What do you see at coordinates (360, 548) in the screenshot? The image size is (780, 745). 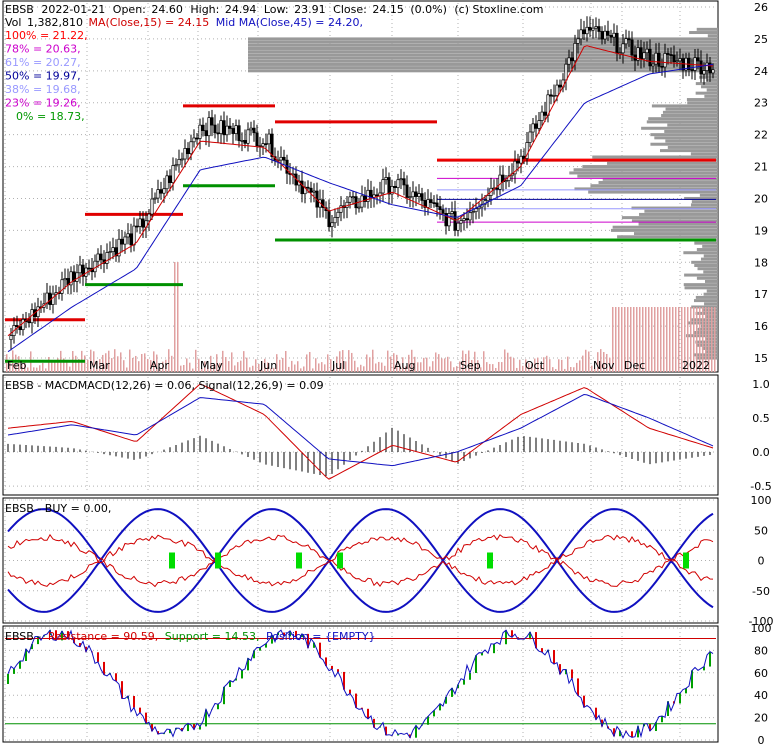 I see `buy-upper-line` at bounding box center [360, 548].